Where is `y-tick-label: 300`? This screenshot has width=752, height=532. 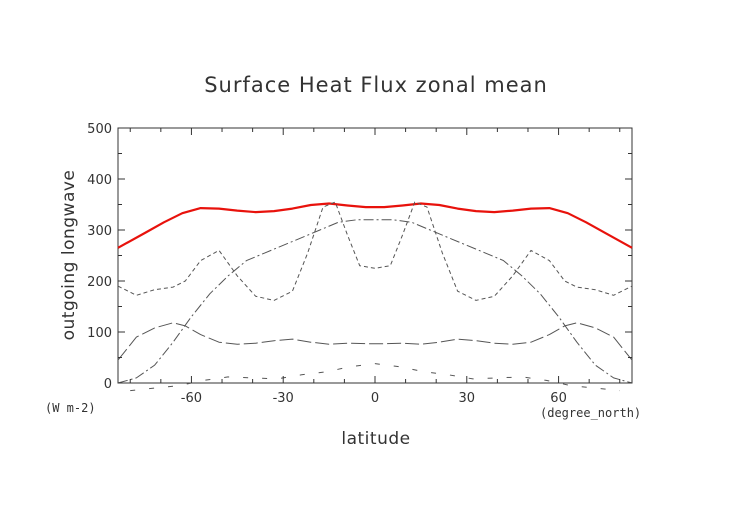 y-tick-label: 300 is located at coordinates (99, 231).